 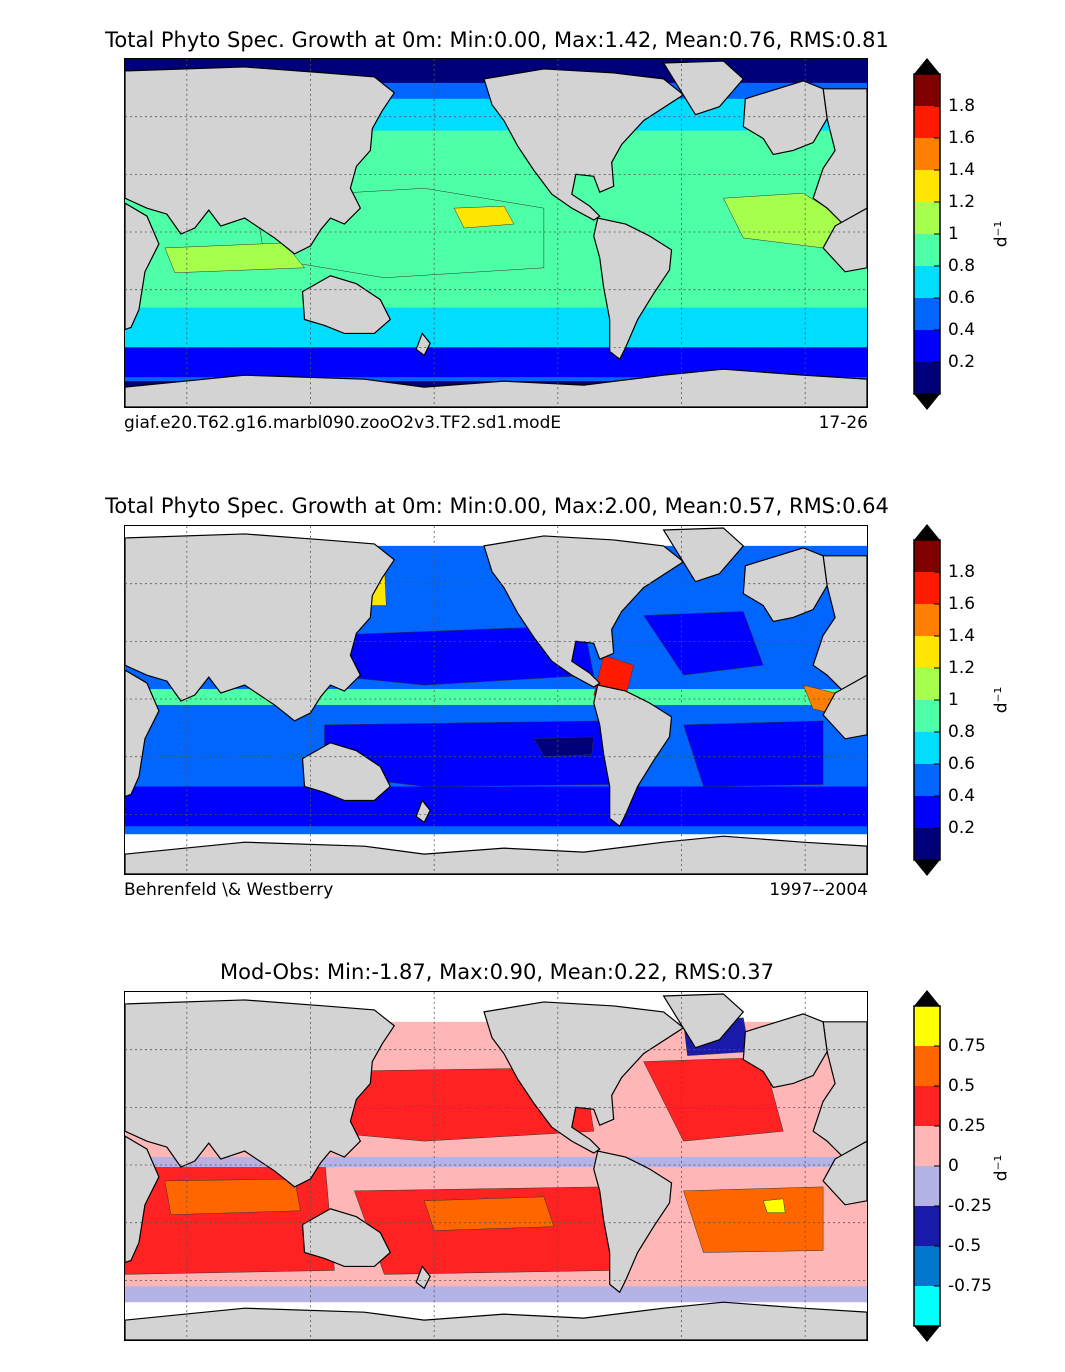 What do you see at coordinates (962, 1086) in the screenshot?
I see `colorbar-tick-label: 0.5` at bounding box center [962, 1086].